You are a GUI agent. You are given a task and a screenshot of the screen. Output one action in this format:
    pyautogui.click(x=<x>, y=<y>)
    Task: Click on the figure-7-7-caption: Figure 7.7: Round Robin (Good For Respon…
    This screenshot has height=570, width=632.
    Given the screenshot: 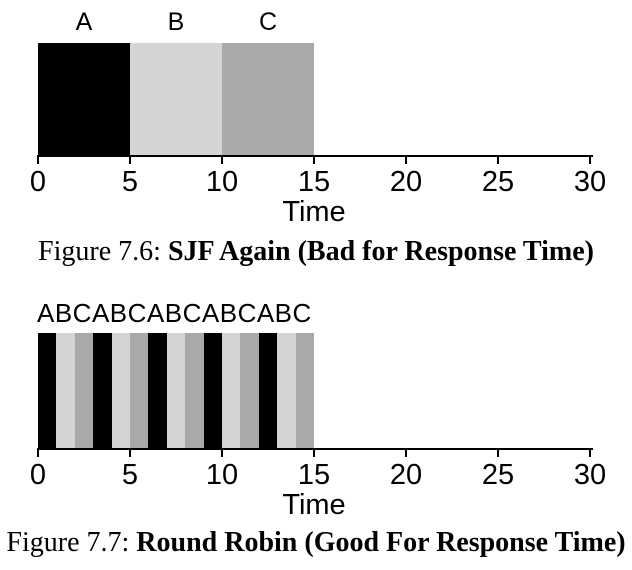 What is the action you would take?
    pyautogui.click(x=316, y=543)
    